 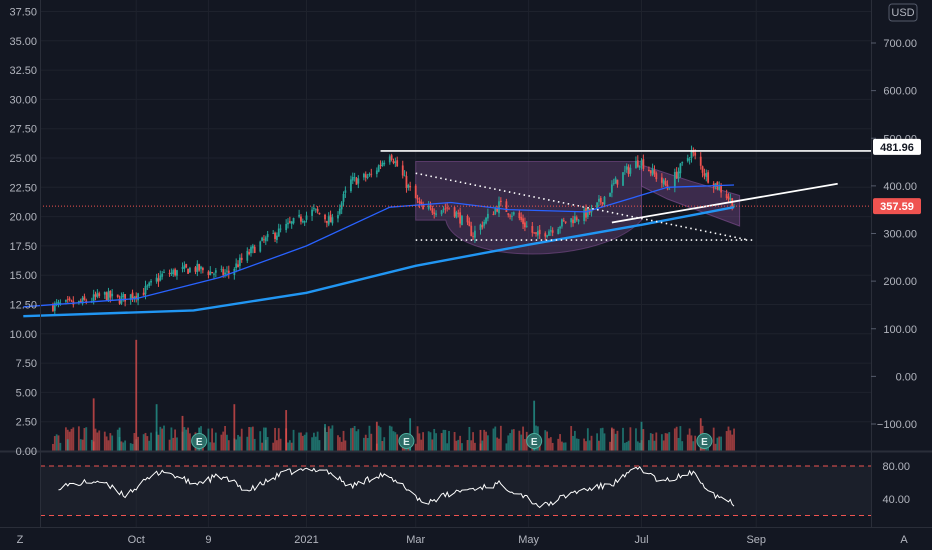 What do you see at coordinates (528, 540) in the screenshot?
I see `time-axis-tick: May` at bounding box center [528, 540].